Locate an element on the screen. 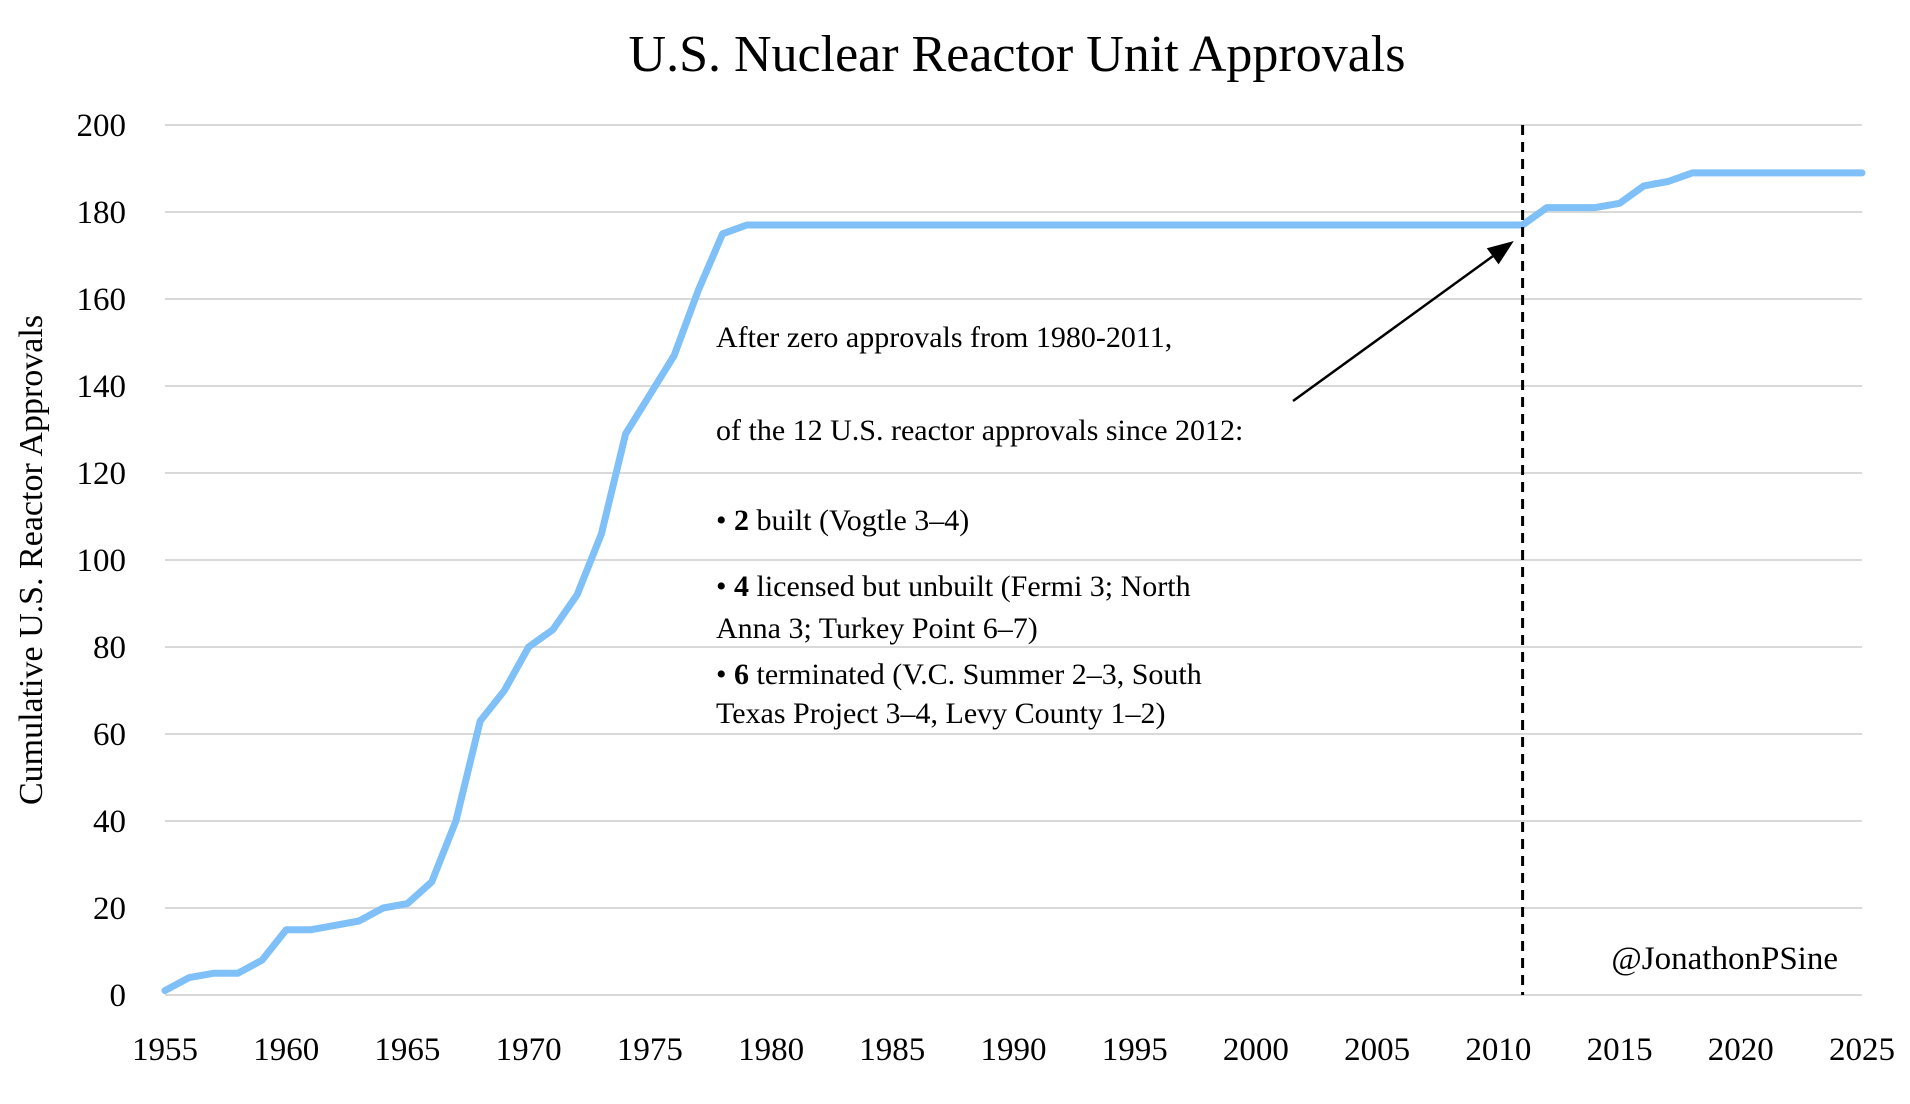 The image size is (1910, 1104). x-tick-label: 1955 is located at coordinates (165, 1050).